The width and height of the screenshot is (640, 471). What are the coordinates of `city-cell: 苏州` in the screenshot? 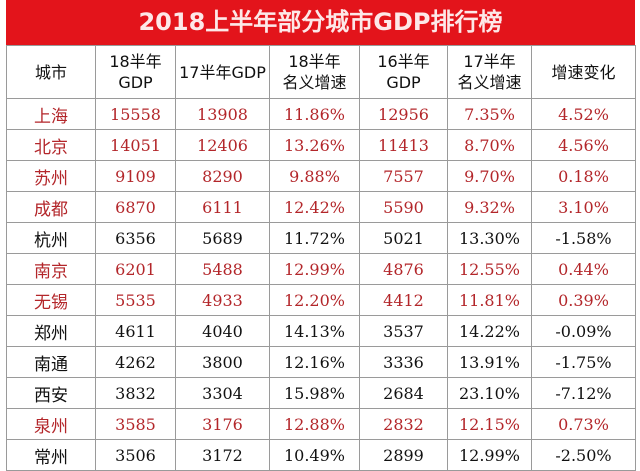 It's located at (51, 176).